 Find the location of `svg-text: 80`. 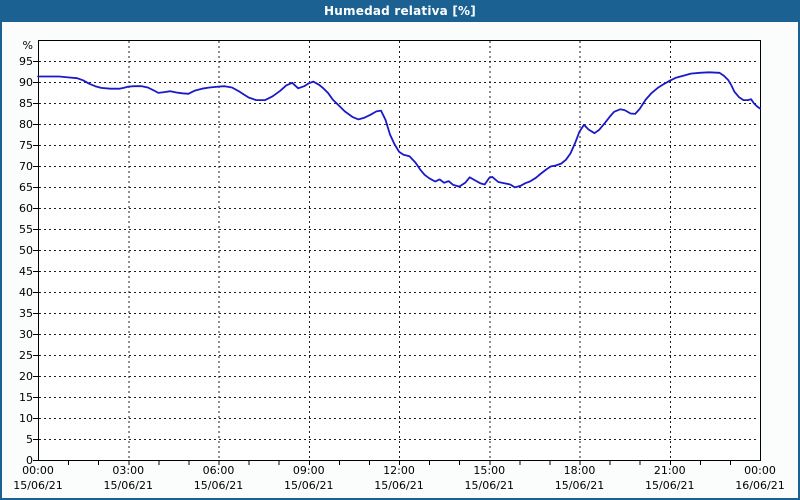

svg-text: 80 is located at coordinates (26, 124).